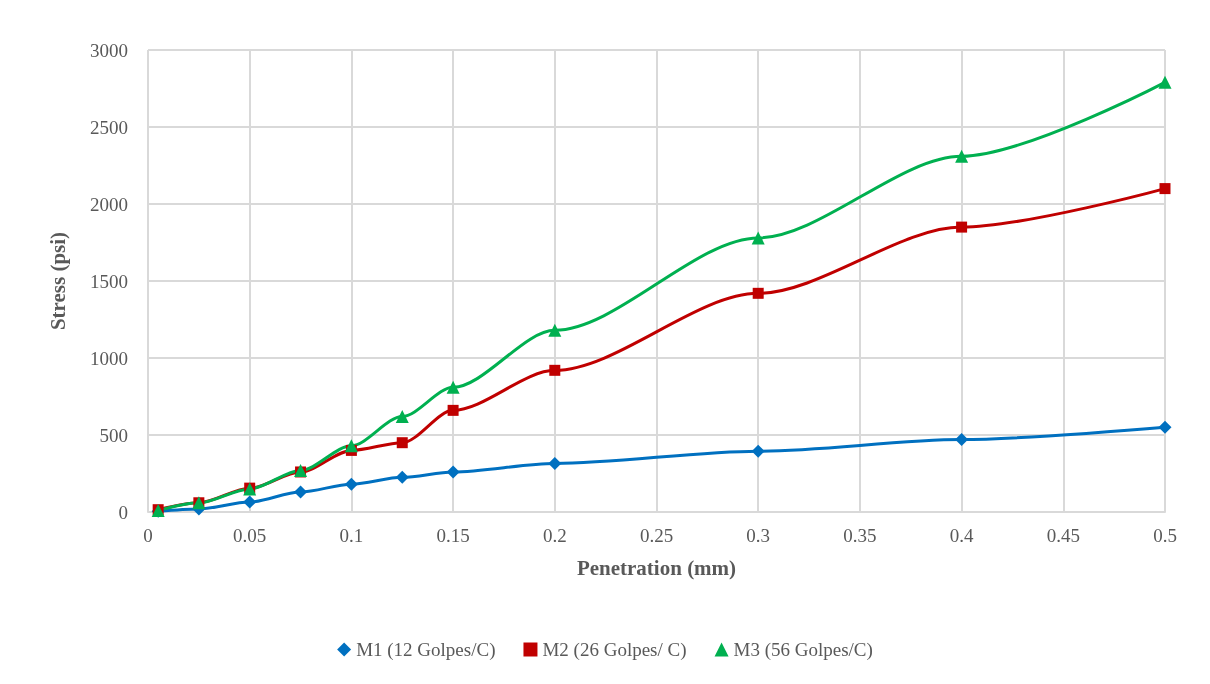 This screenshot has width=1210, height=684. What do you see at coordinates (656, 567) in the screenshot?
I see `x-axis-title: Penetration (mm)` at bounding box center [656, 567].